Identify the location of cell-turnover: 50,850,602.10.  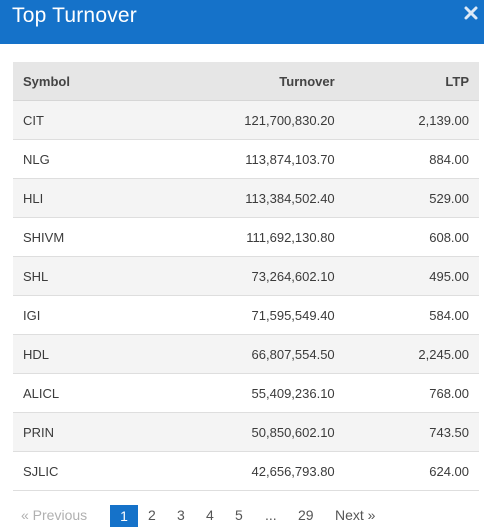
(247, 432).